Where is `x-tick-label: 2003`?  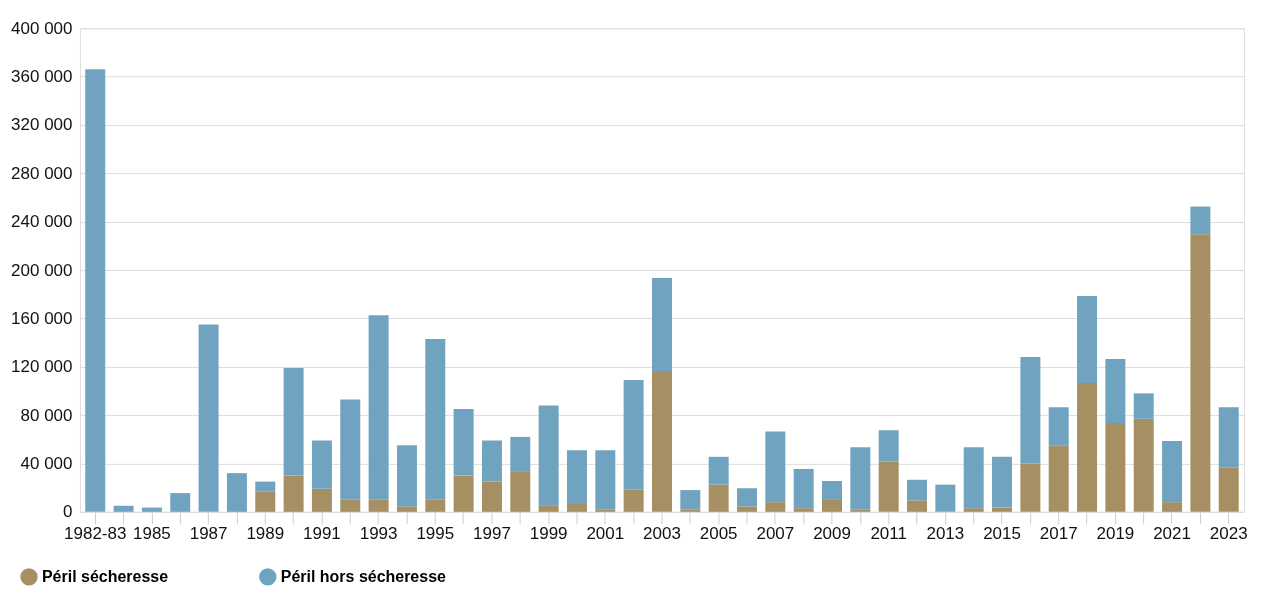 x-tick-label: 2003 is located at coordinates (662, 534).